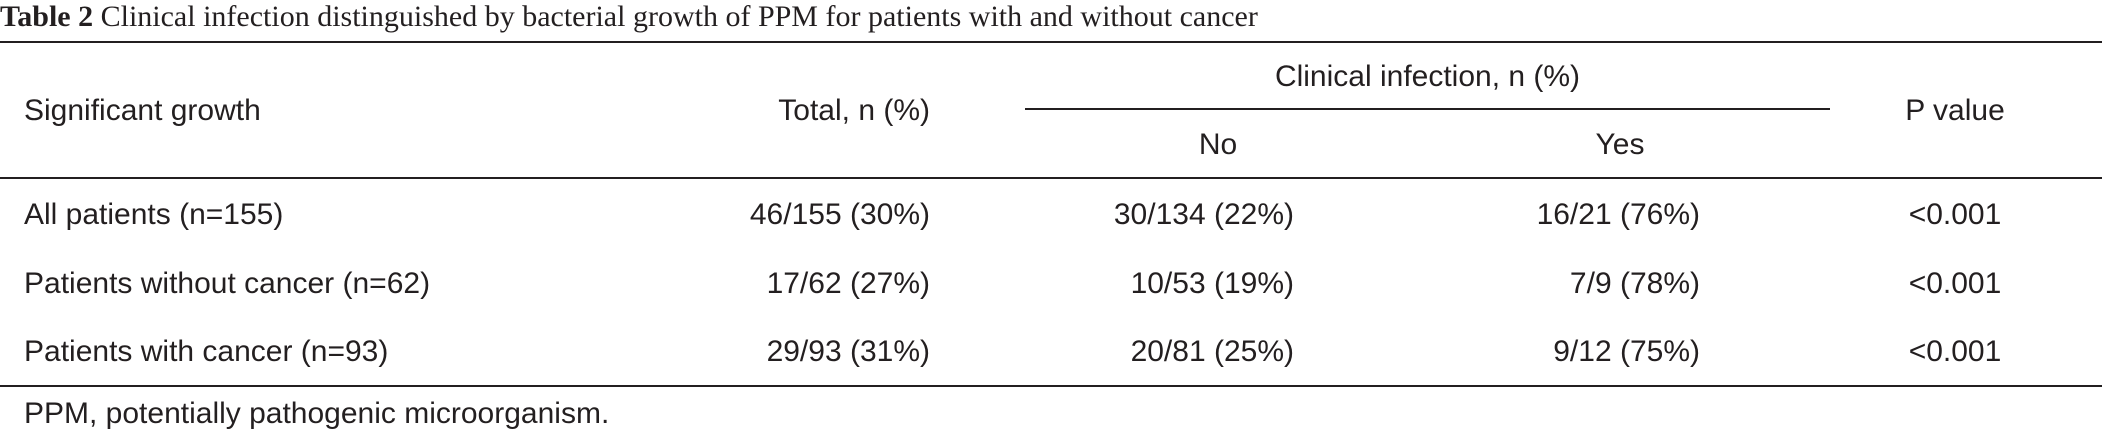  What do you see at coordinates (154, 214) in the screenshot?
I see `row-group: All patients (n=155)` at bounding box center [154, 214].